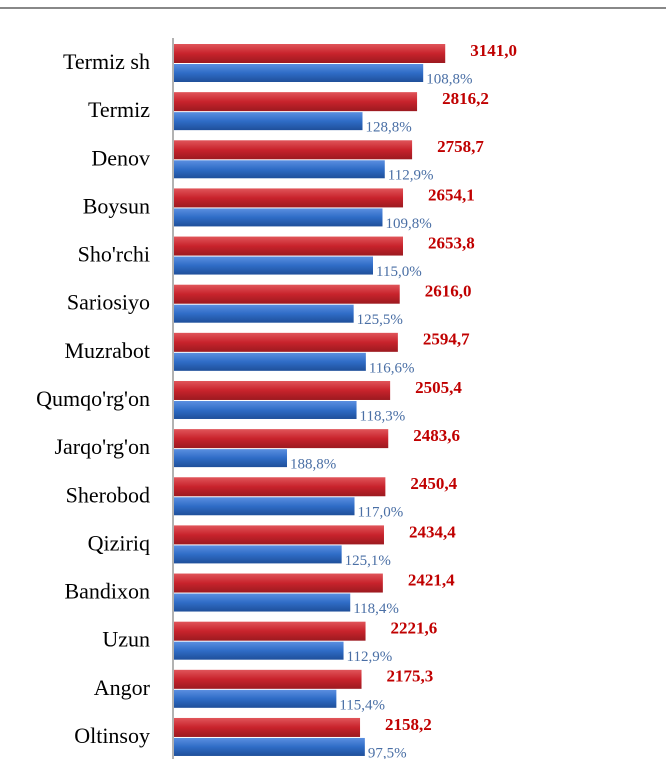  Describe the element at coordinates (451, 194) in the screenshot. I see `value-label: 2654,1` at that location.